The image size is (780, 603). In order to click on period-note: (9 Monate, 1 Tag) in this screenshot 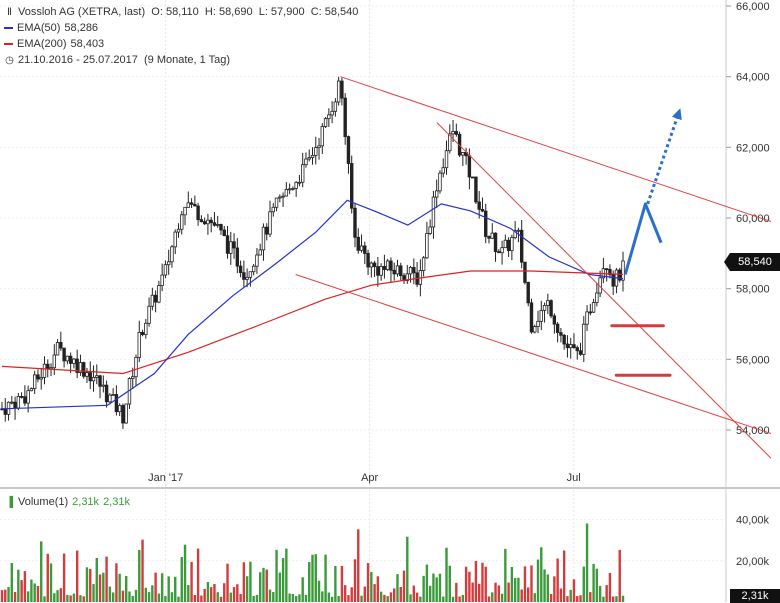, I will do `click(187, 60)`.